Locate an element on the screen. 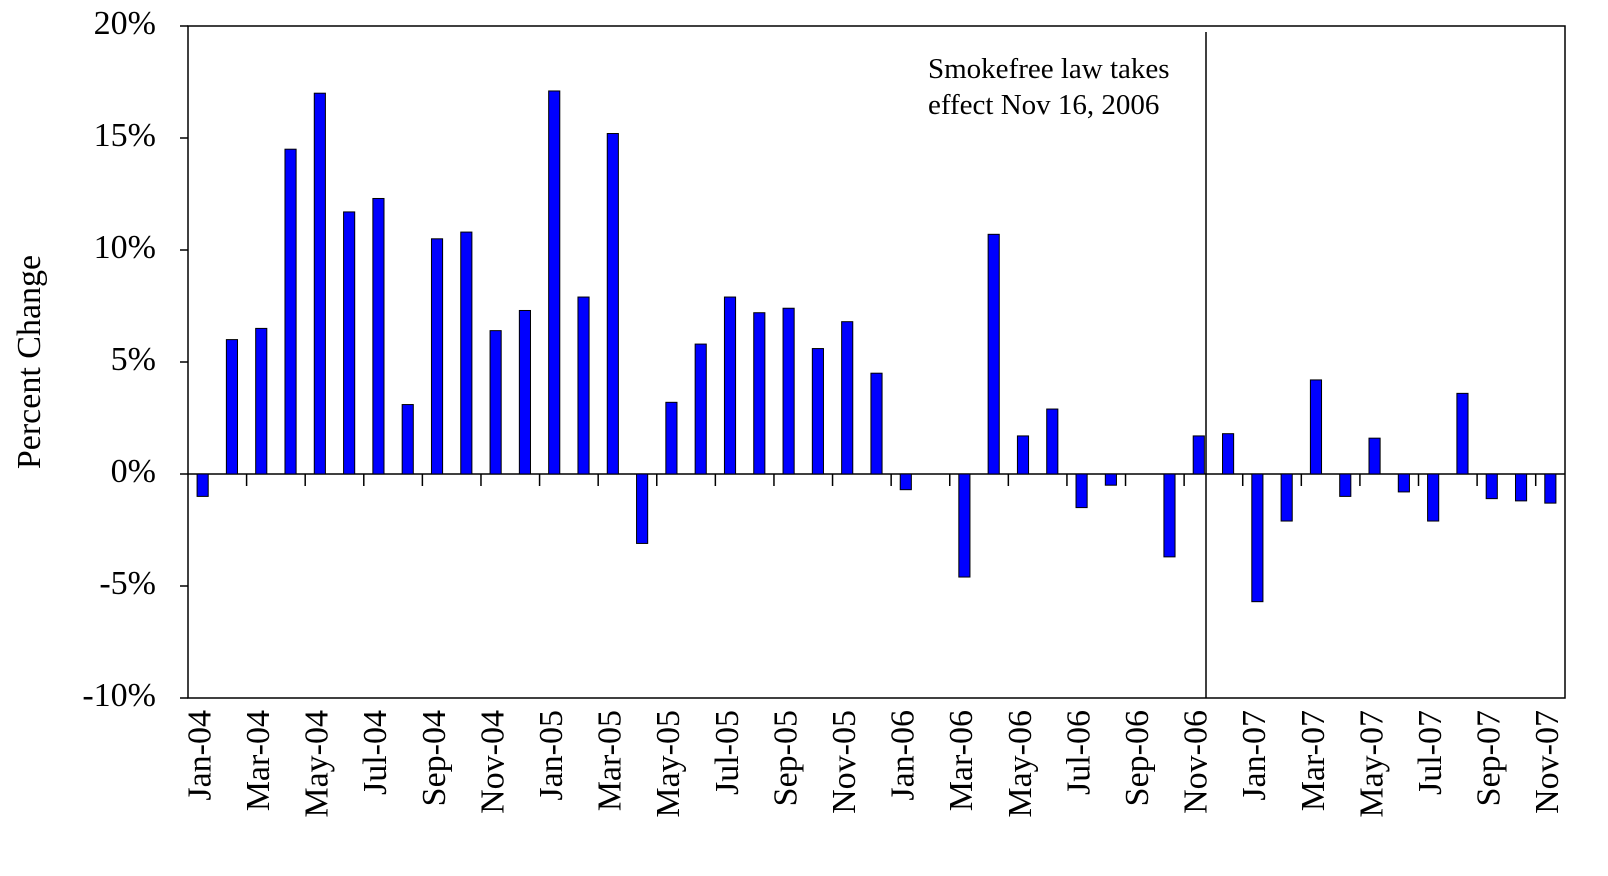 The image size is (1608, 876). x-tick-label: Jul-06 is located at coordinates (1078, 752).